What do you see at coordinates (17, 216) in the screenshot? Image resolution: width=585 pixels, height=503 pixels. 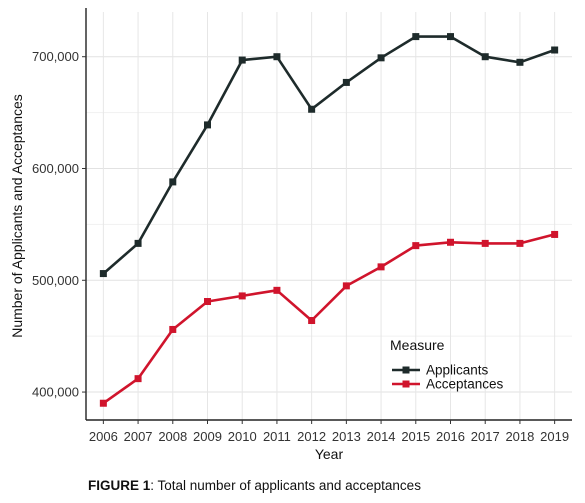 I see `y-axis-title: Number of Applicants and Acceptances` at bounding box center [17, 216].